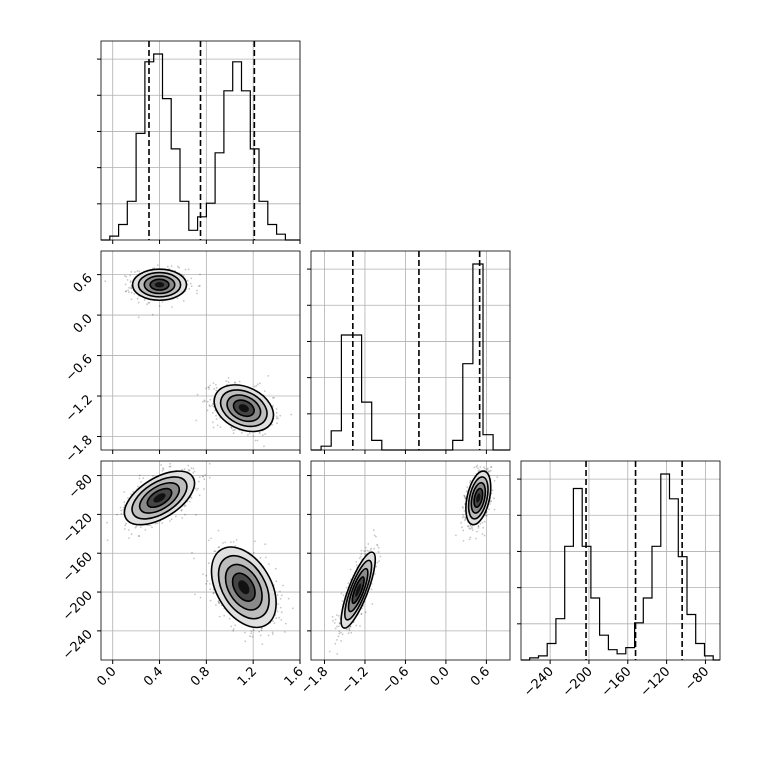  I want to click on y-tick-label: −1.2, so click(79, 408).